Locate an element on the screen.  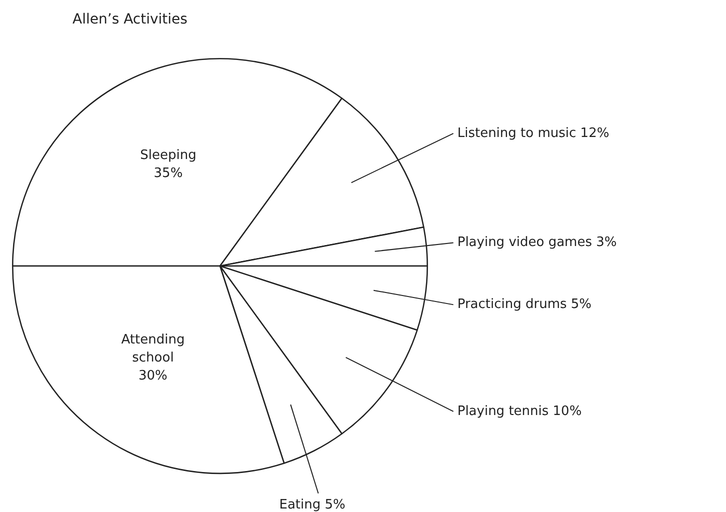
slice-label: Playing tennis 10% is located at coordinates (519, 411).